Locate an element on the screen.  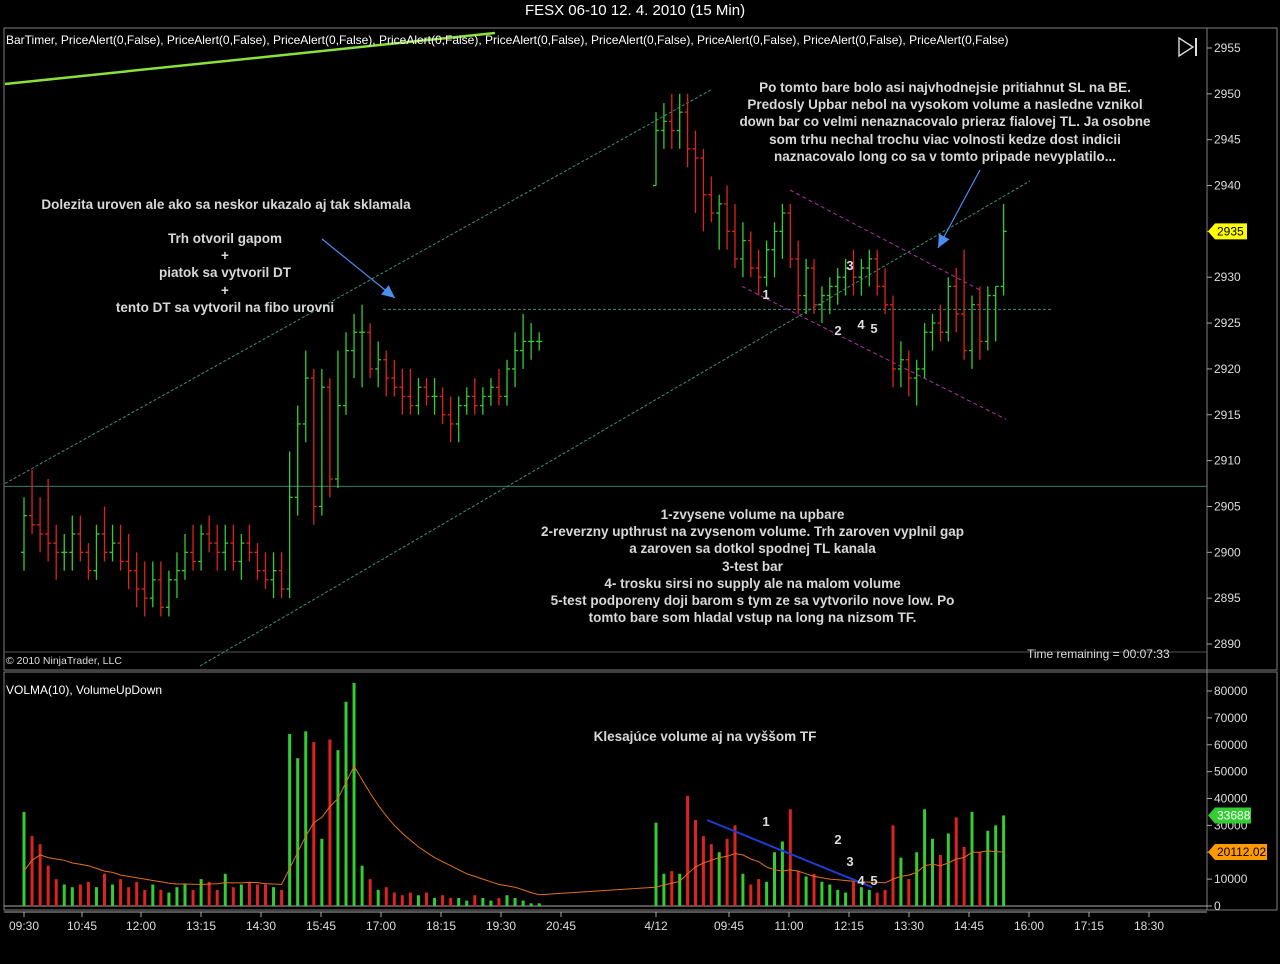
volume-tick-label: 40000 is located at coordinates (1231, 799).